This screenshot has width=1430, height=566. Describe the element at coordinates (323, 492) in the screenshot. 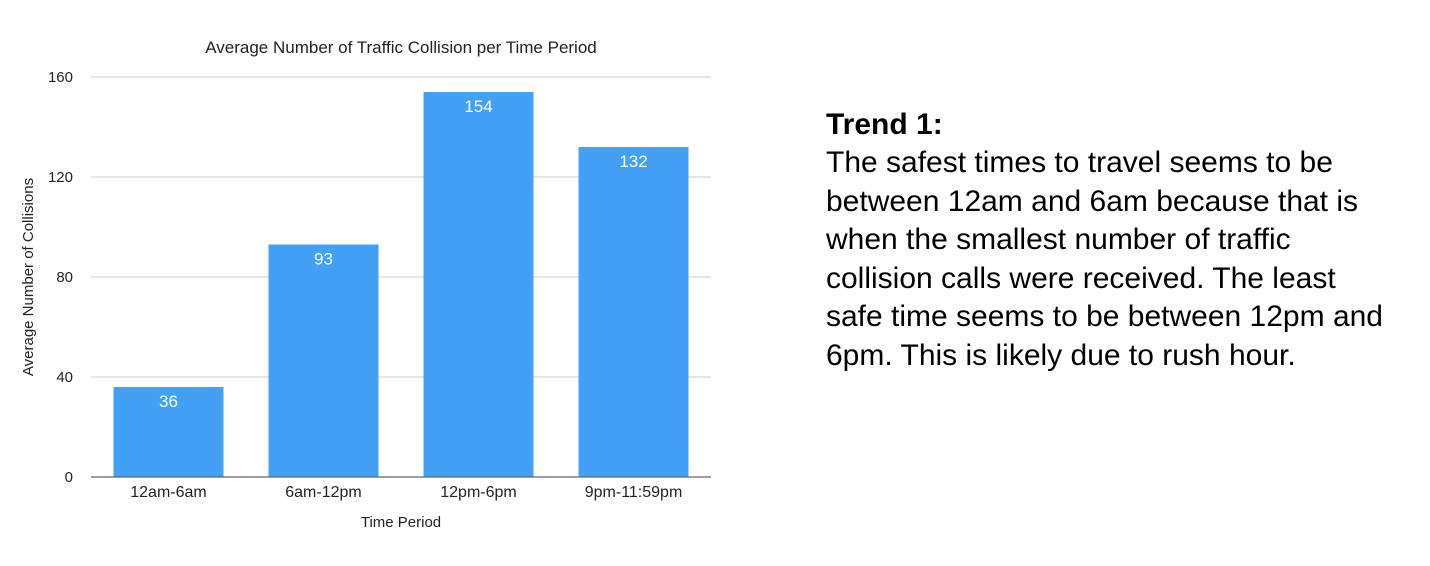

I see `x-category-label: 6am-12pm` at that location.